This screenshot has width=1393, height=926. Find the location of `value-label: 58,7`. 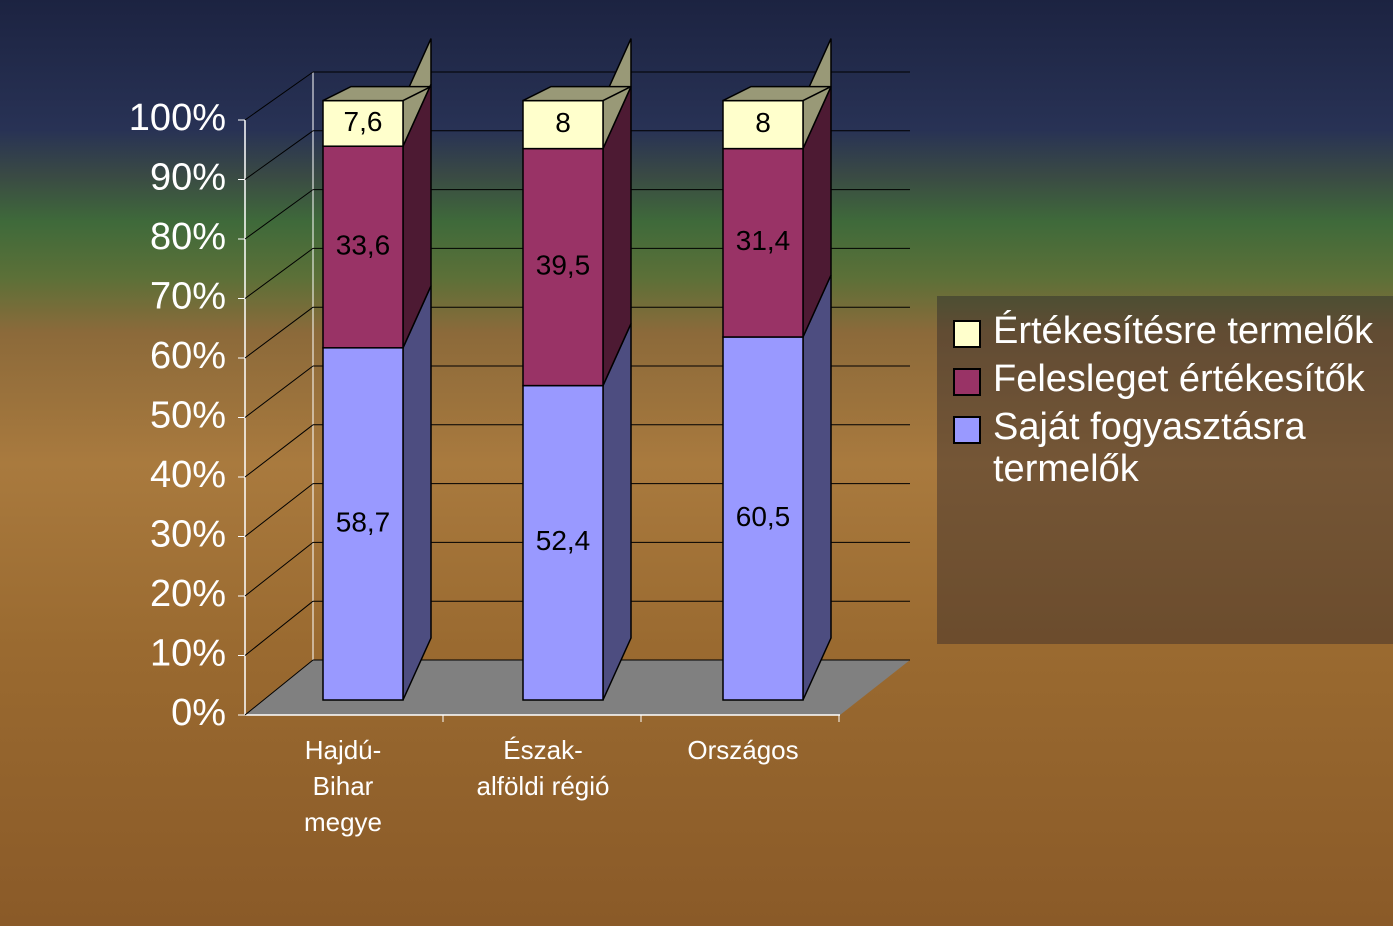

value-label: 58,7 is located at coordinates (363, 521).